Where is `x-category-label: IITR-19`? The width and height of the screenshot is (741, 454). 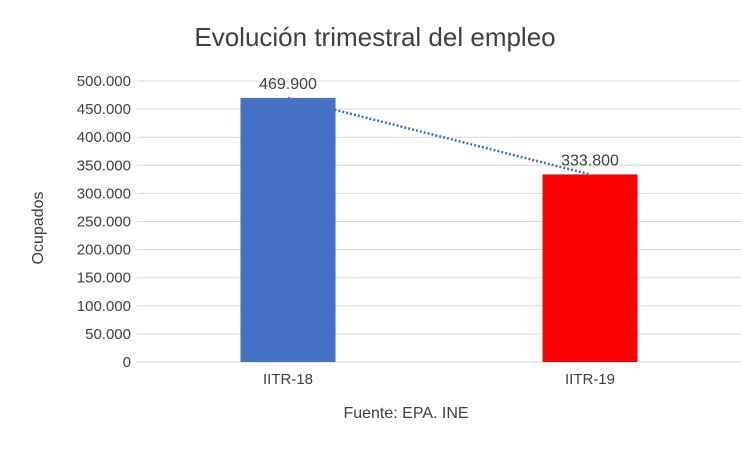 x-category-label: IITR-19 is located at coordinates (590, 379).